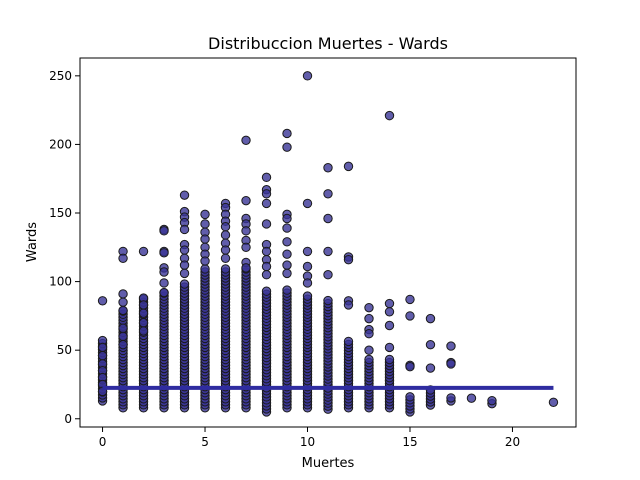 Image resolution: width=640 pixels, height=480 pixels. What do you see at coordinates (60, 213) in the screenshot?
I see `y-tick-label: 150` at bounding box center [60, 213].